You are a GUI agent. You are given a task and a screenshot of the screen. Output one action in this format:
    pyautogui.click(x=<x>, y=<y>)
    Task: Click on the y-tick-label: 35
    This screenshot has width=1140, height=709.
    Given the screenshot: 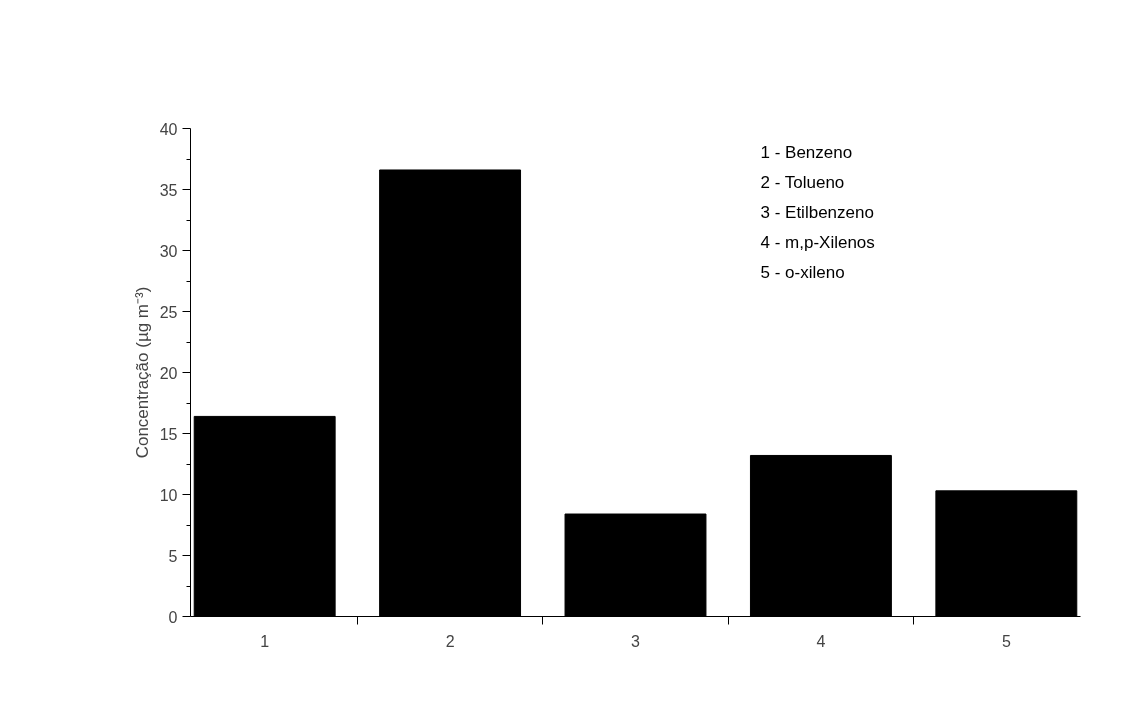 What is the action you would take?
    pyautogui.click(x=168, y=190)
    